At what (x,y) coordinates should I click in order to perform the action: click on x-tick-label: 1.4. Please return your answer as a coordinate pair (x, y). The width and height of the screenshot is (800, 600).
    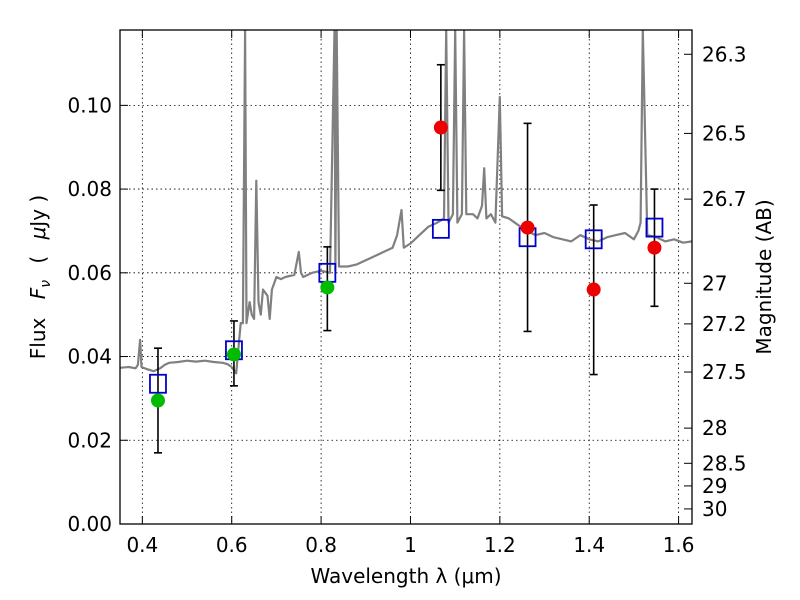
    Looking at the image, I should click on (589, 545).